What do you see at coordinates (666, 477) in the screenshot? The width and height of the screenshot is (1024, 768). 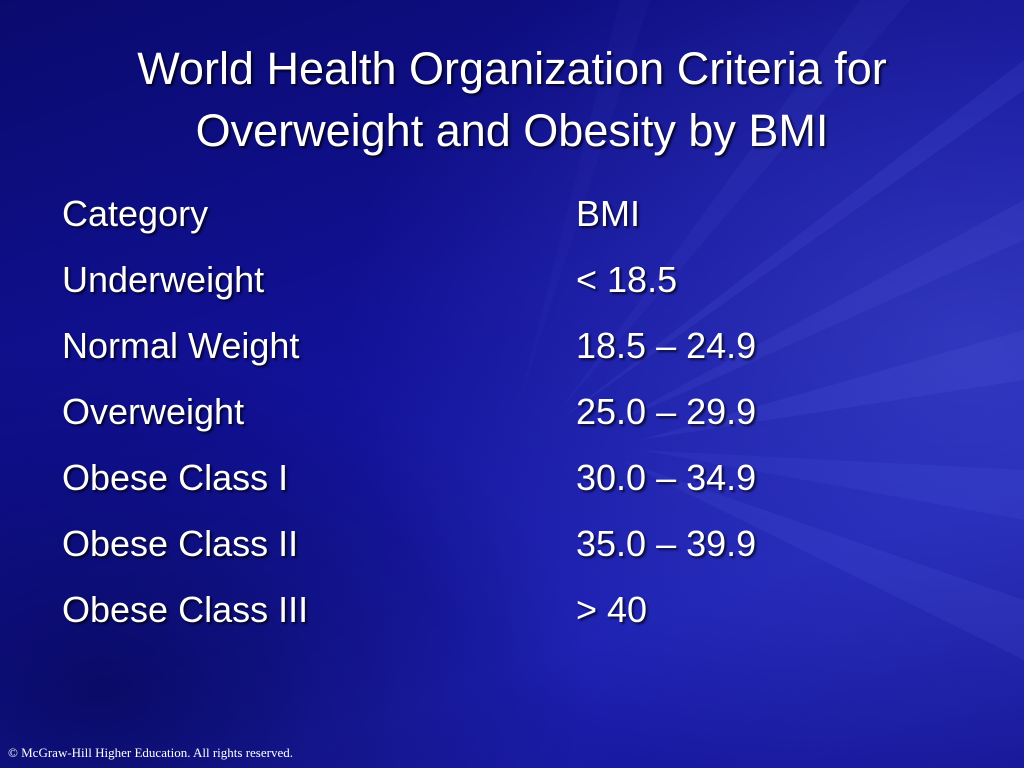 I see `bmi-cell: 30.0 – 34.9` at bounding box center [666, 477].